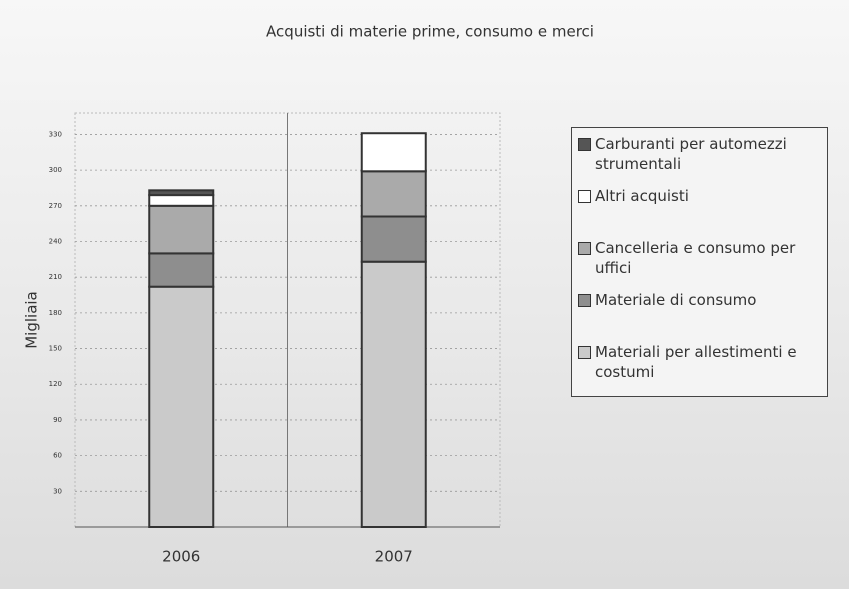  Describe the element at coordinates (57, 456) in the screenshot. I see `y-tick-label: 60` at that location.